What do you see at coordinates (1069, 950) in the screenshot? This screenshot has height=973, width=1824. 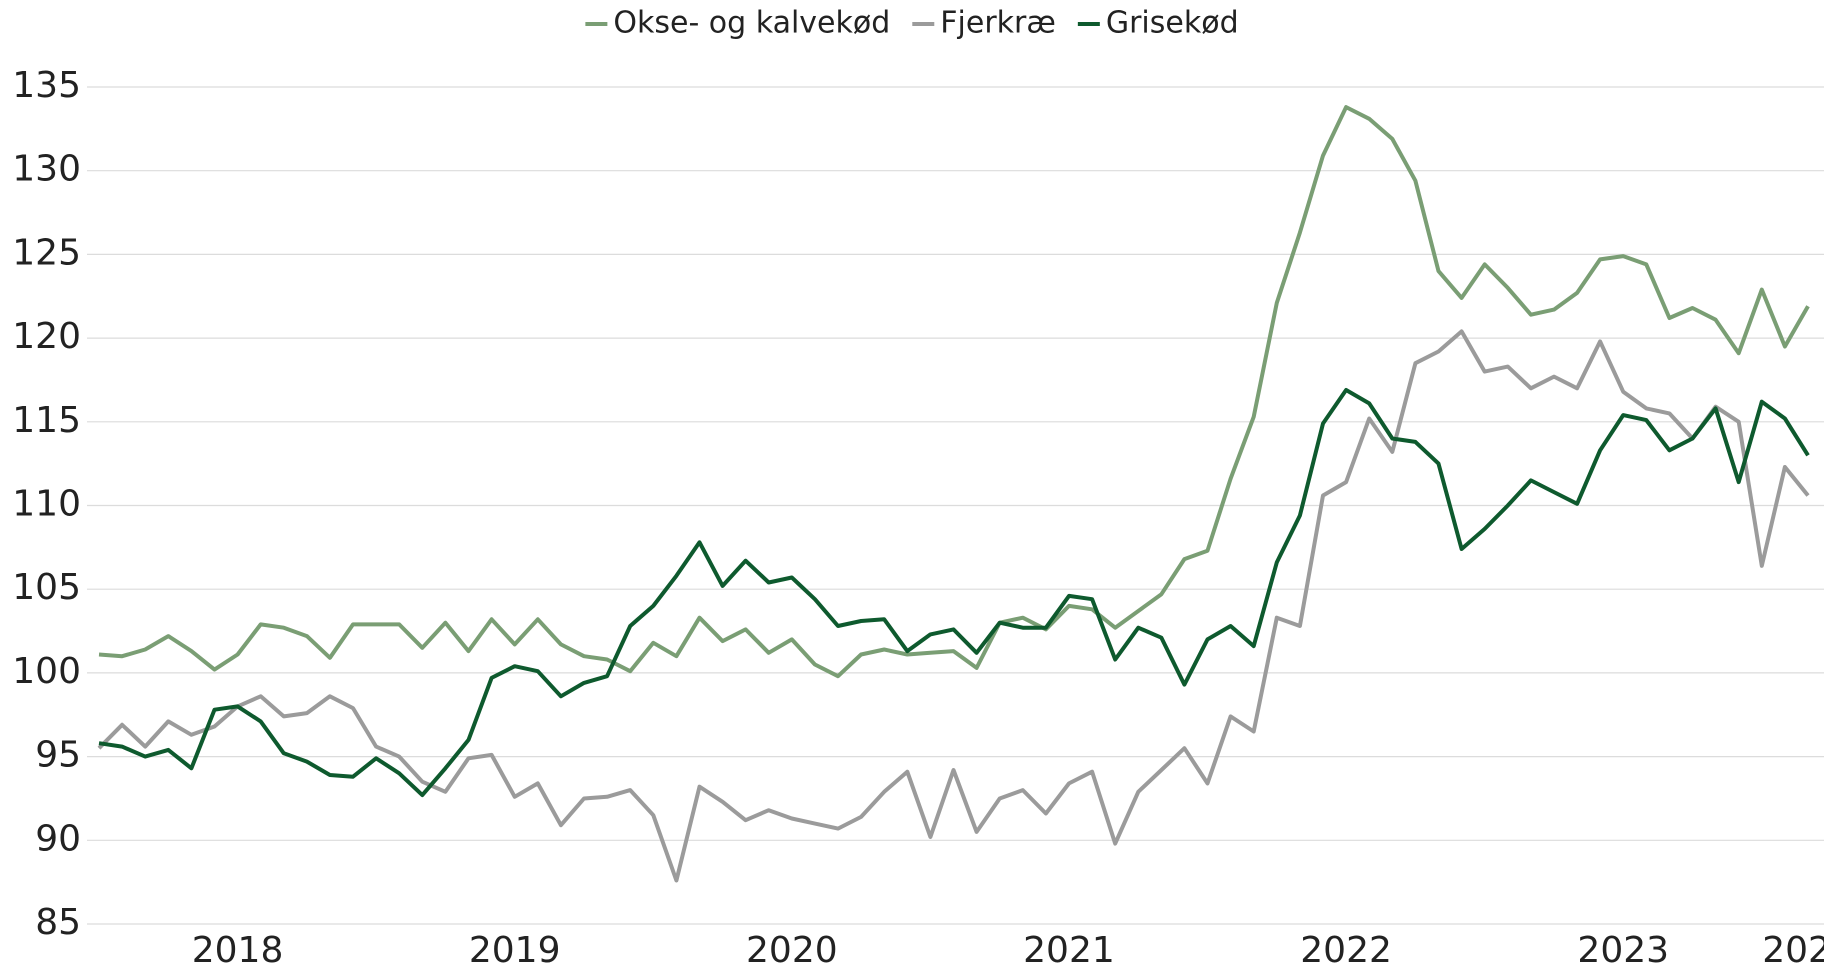 I see `x-tick-label: 2021` at bounding box center [1069, 950].